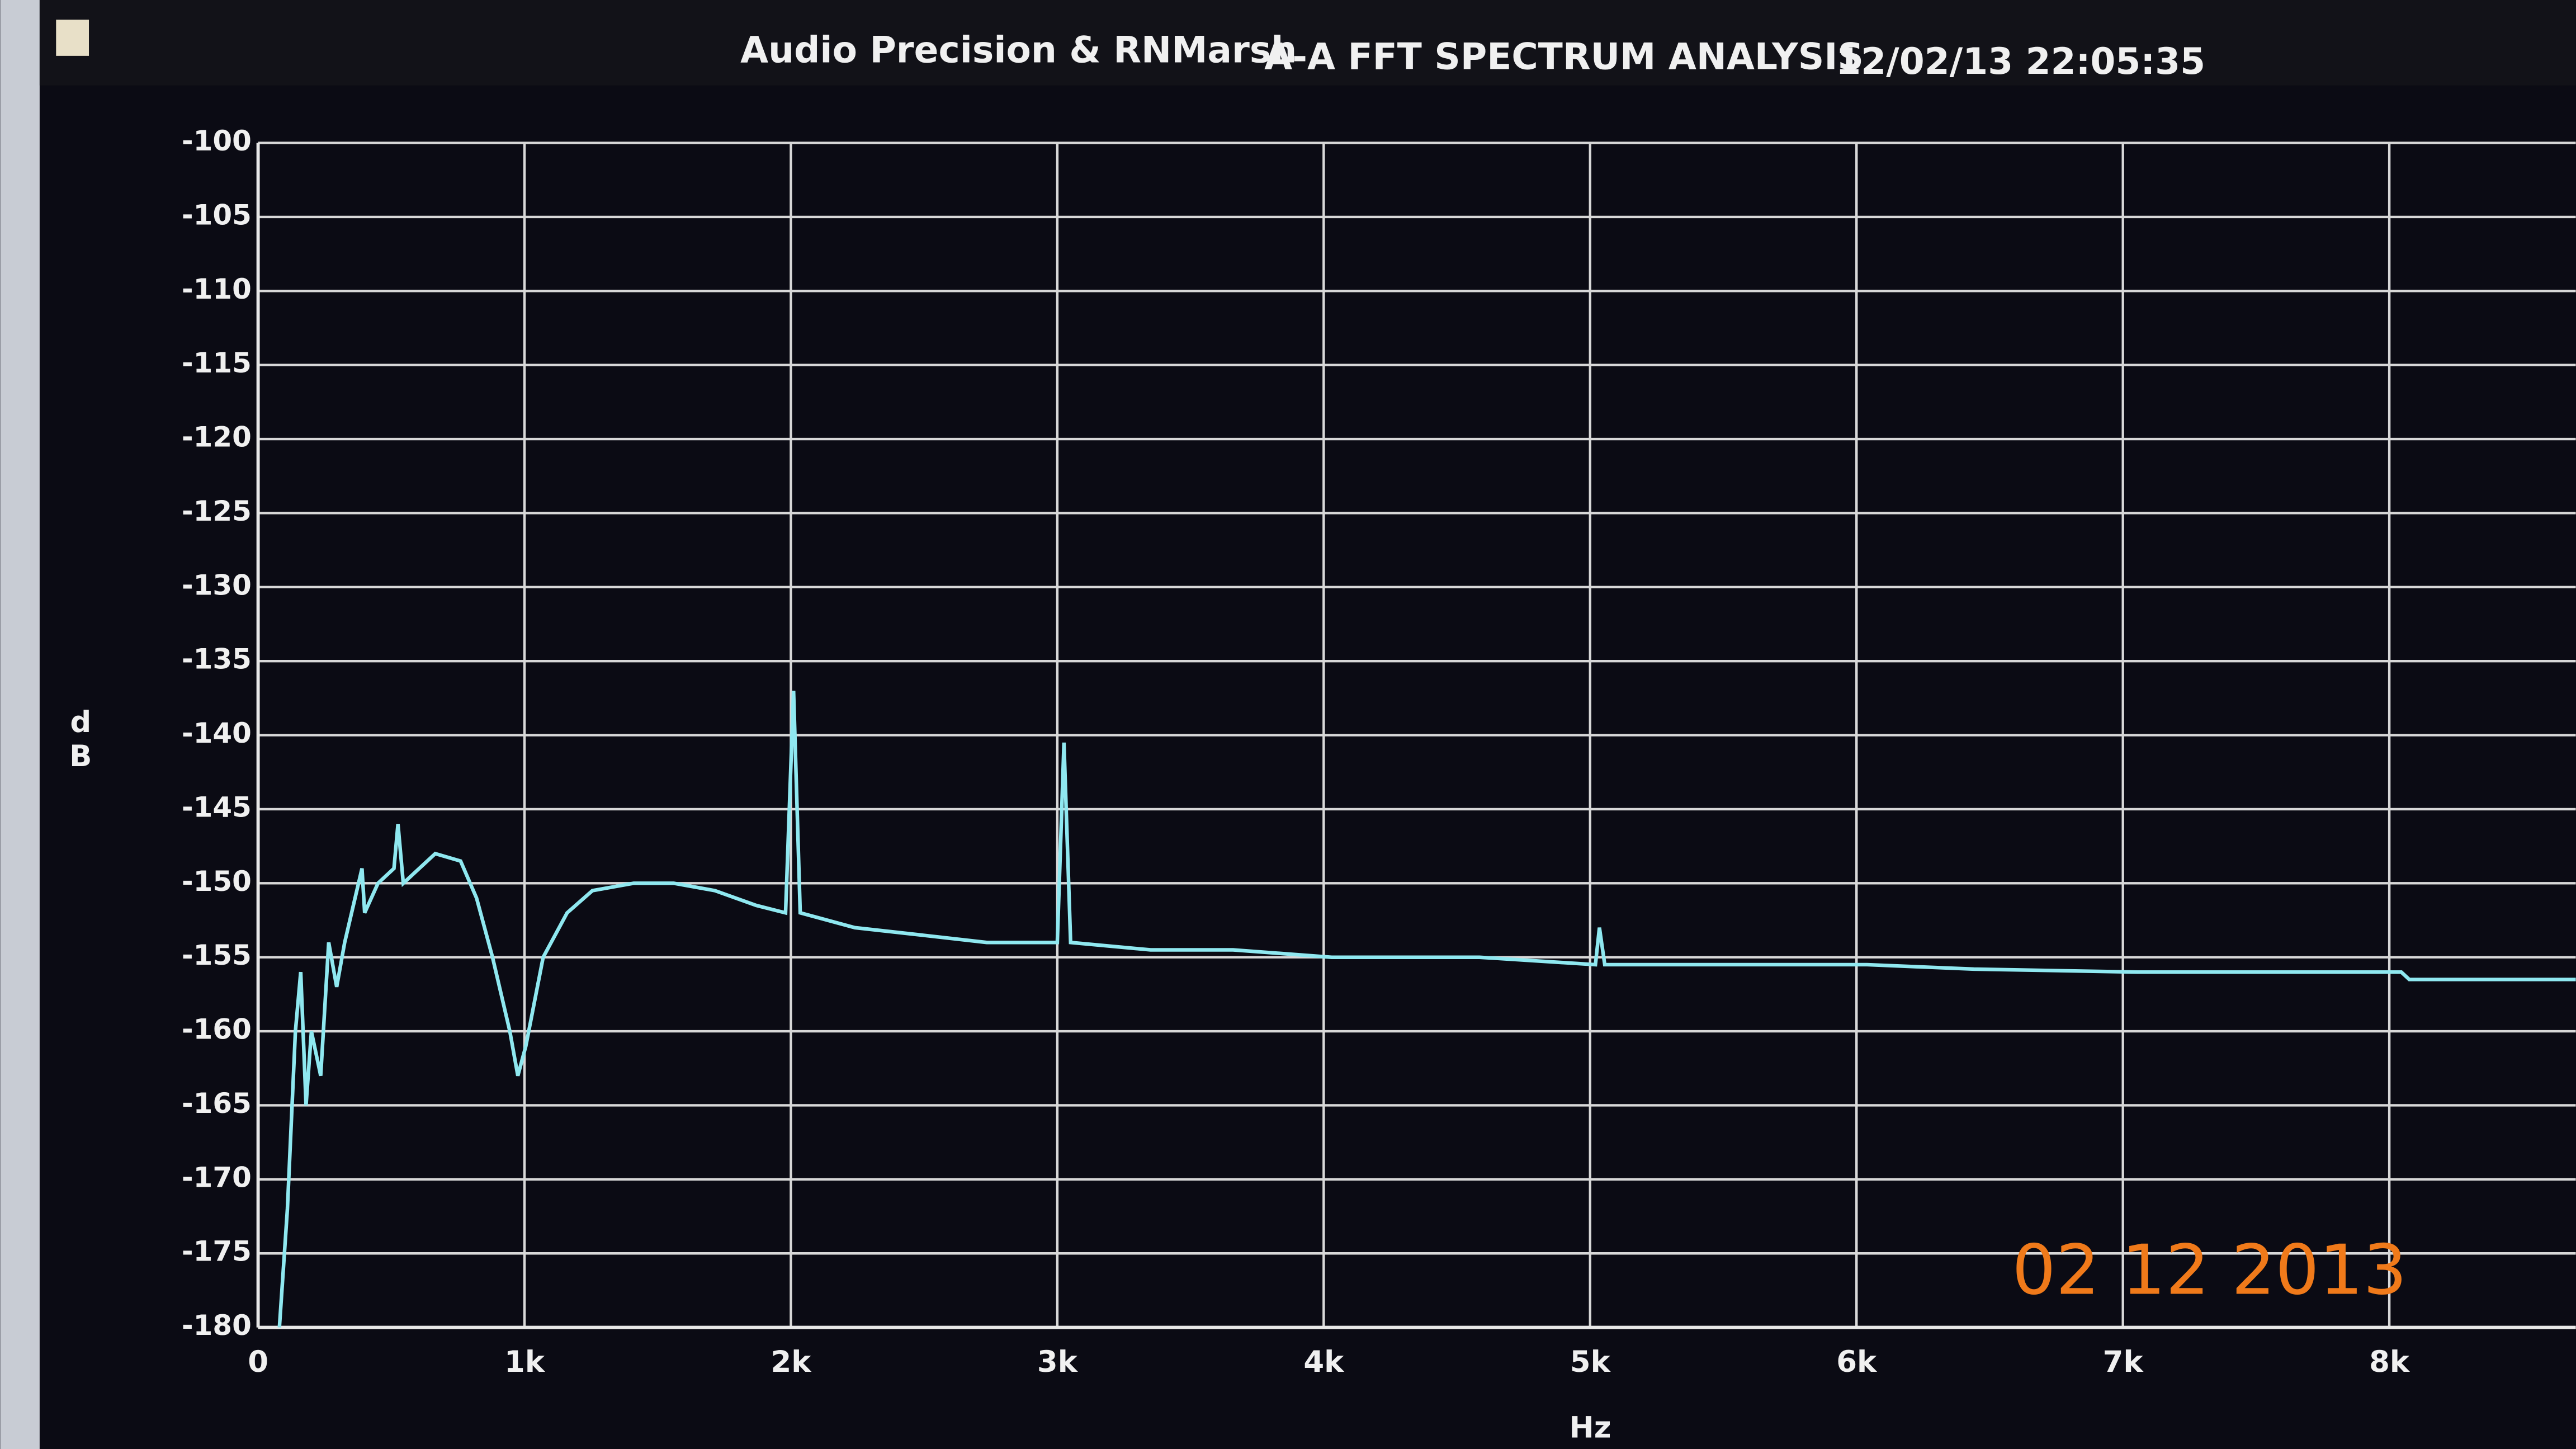  Describe the element at coordinates (1564, 57) in the screenshot. I see `chart-subtitle: A-A FFT SPECTRUM ANALYSIS` at that location.